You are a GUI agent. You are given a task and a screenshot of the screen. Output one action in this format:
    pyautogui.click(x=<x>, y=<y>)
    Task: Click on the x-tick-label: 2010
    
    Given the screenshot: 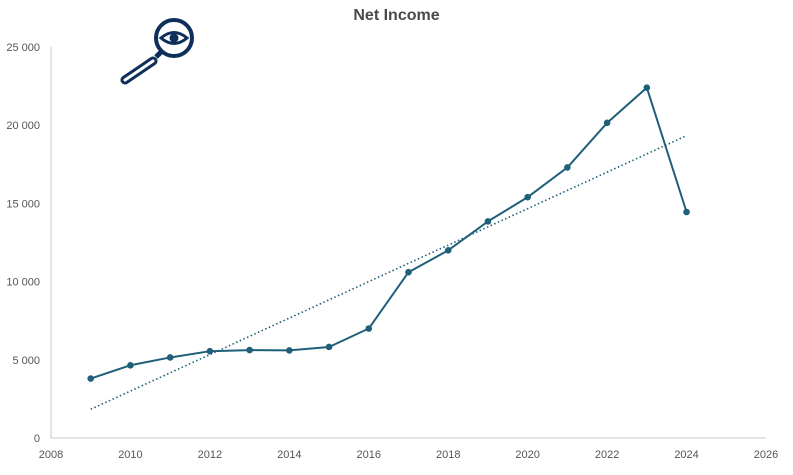 What is the action you would take?
    pyautogui.click(x=130, y=455)
    